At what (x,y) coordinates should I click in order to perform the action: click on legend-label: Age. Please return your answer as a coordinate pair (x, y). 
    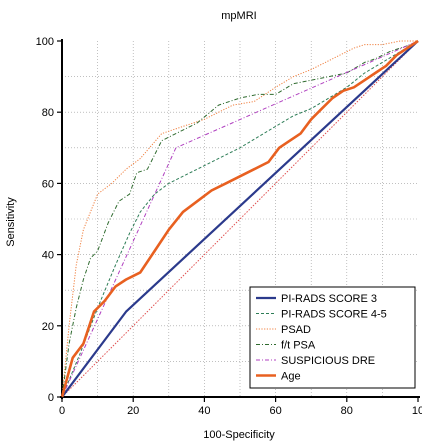
    Looking at the image, I should click on (291, 377).